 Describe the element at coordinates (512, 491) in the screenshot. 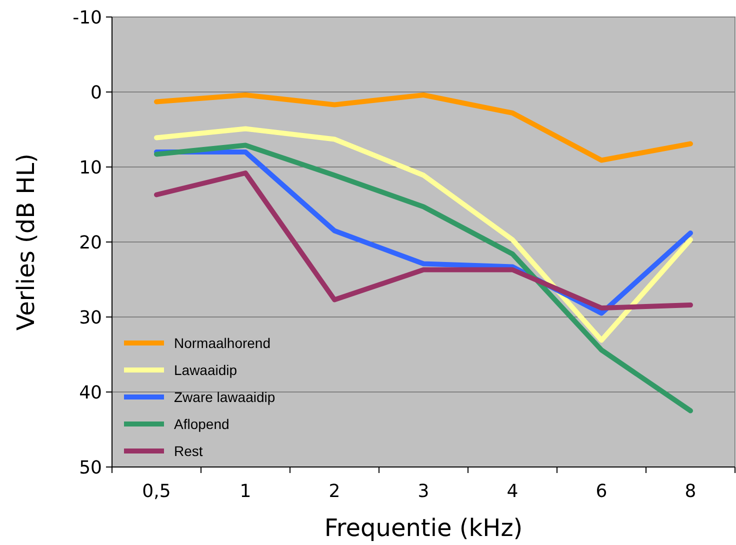

I see `x-tick-label: 4` at that location.